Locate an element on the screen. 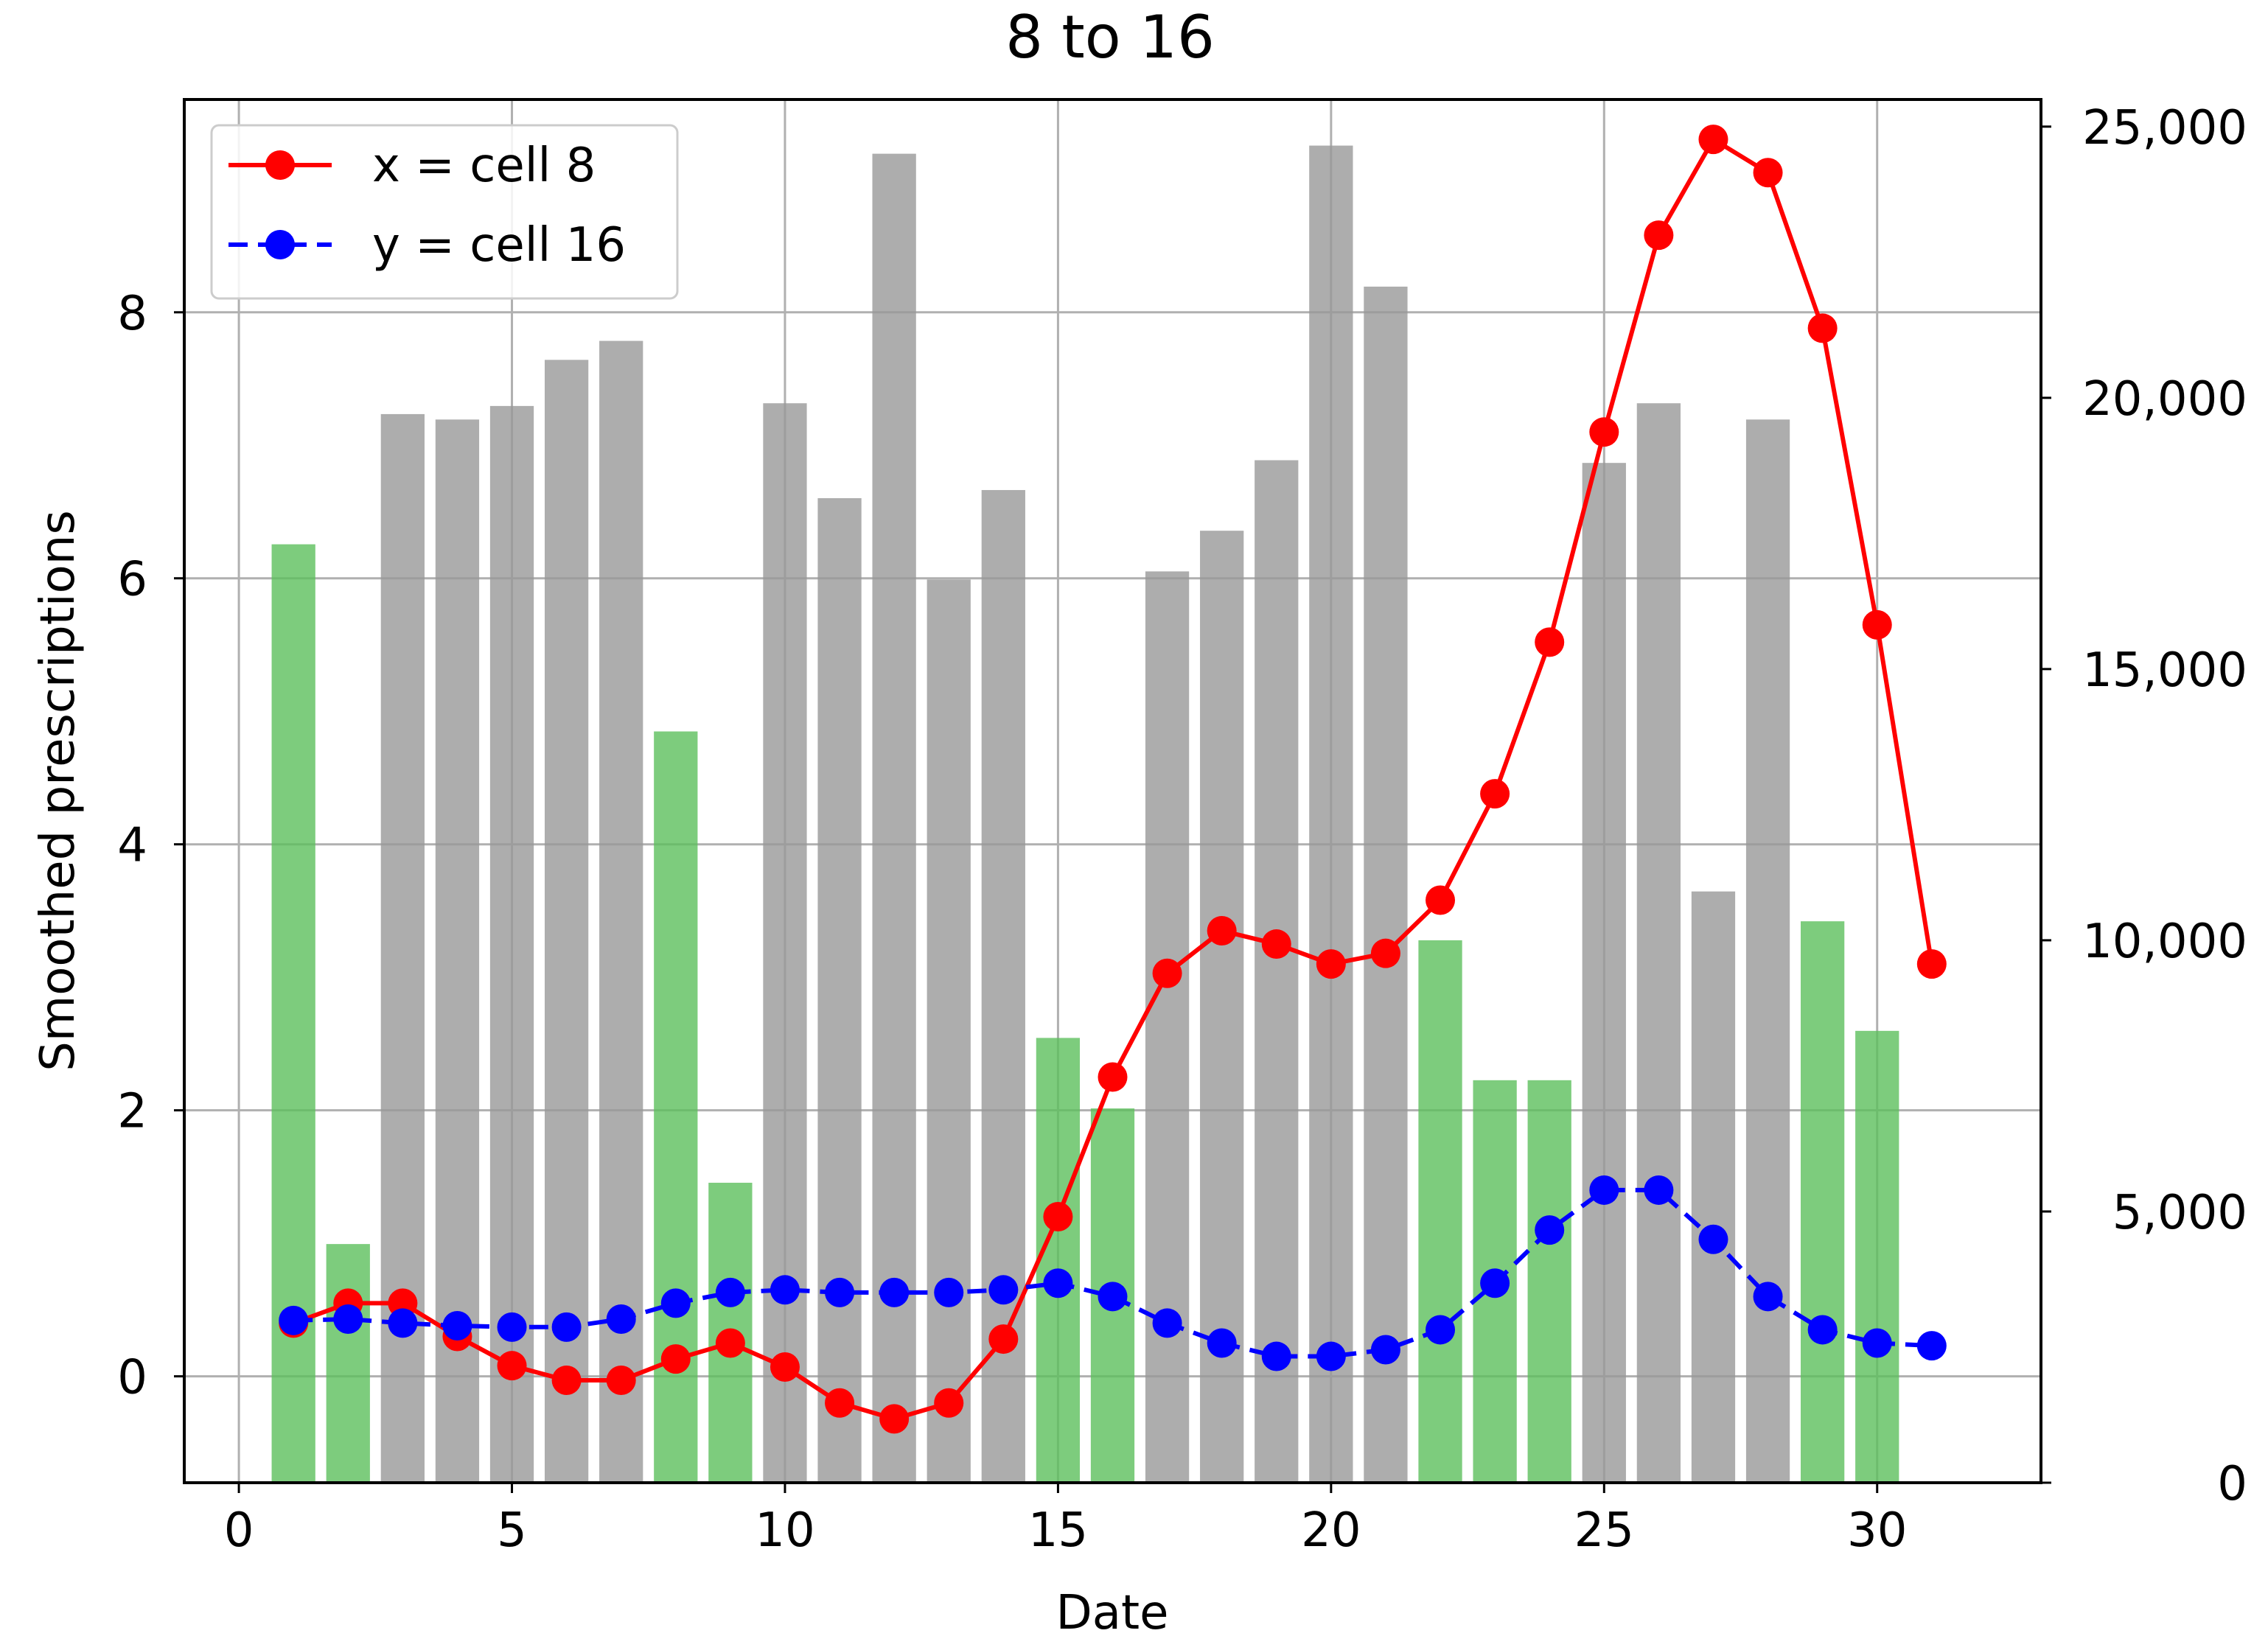  y-tick-label: 6 is located at coordinates (132, 580).